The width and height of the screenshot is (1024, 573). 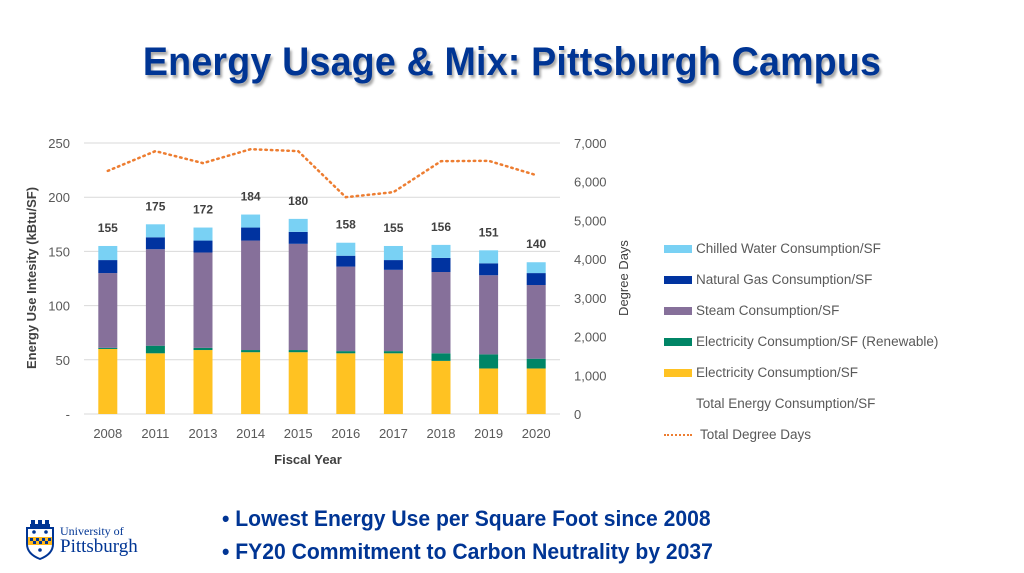 I want to click on logo-line2: Pittsburgh, so click(x=99, y=546).